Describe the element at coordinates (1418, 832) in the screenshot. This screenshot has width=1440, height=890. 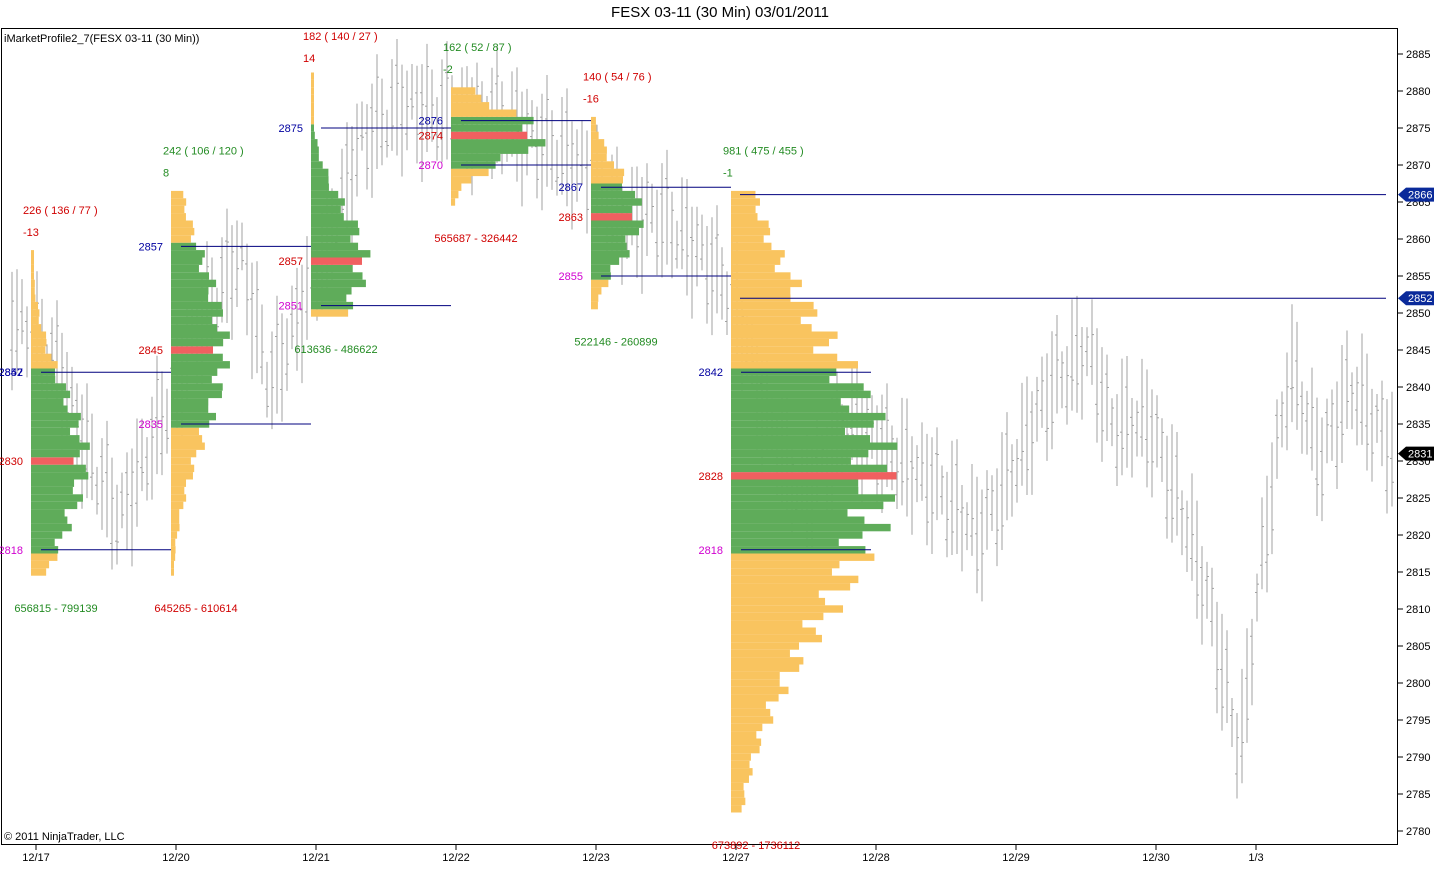
I see `y-tick-label: 2780` at that location.